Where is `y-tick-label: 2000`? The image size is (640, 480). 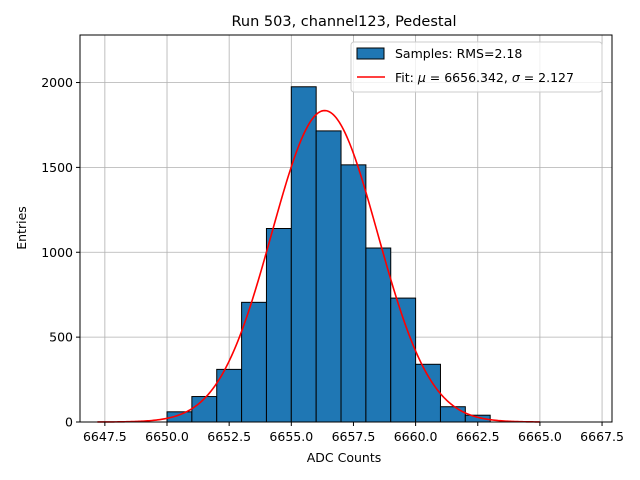 y-tick-label: 2000 is located at coordinates (57, 82).